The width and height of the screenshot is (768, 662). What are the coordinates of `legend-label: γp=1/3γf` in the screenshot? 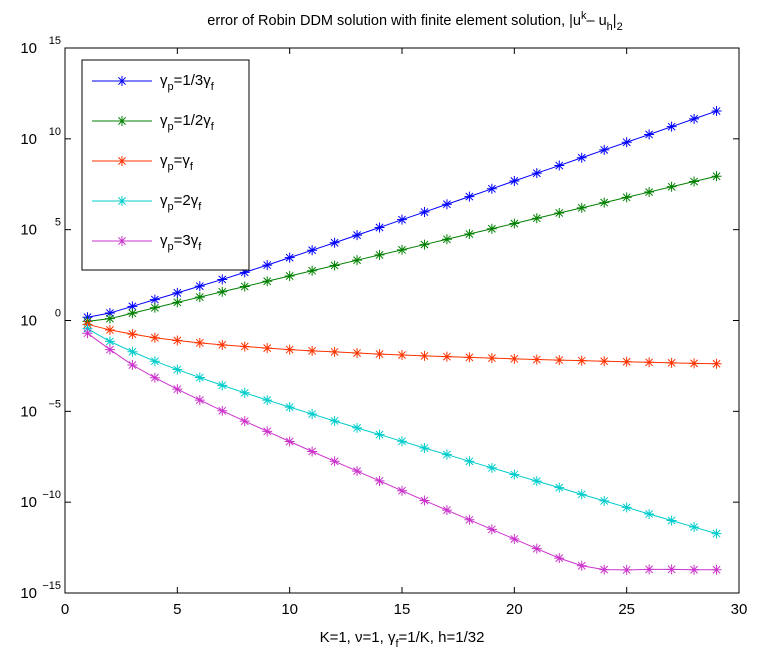 It's located at (187, 82).